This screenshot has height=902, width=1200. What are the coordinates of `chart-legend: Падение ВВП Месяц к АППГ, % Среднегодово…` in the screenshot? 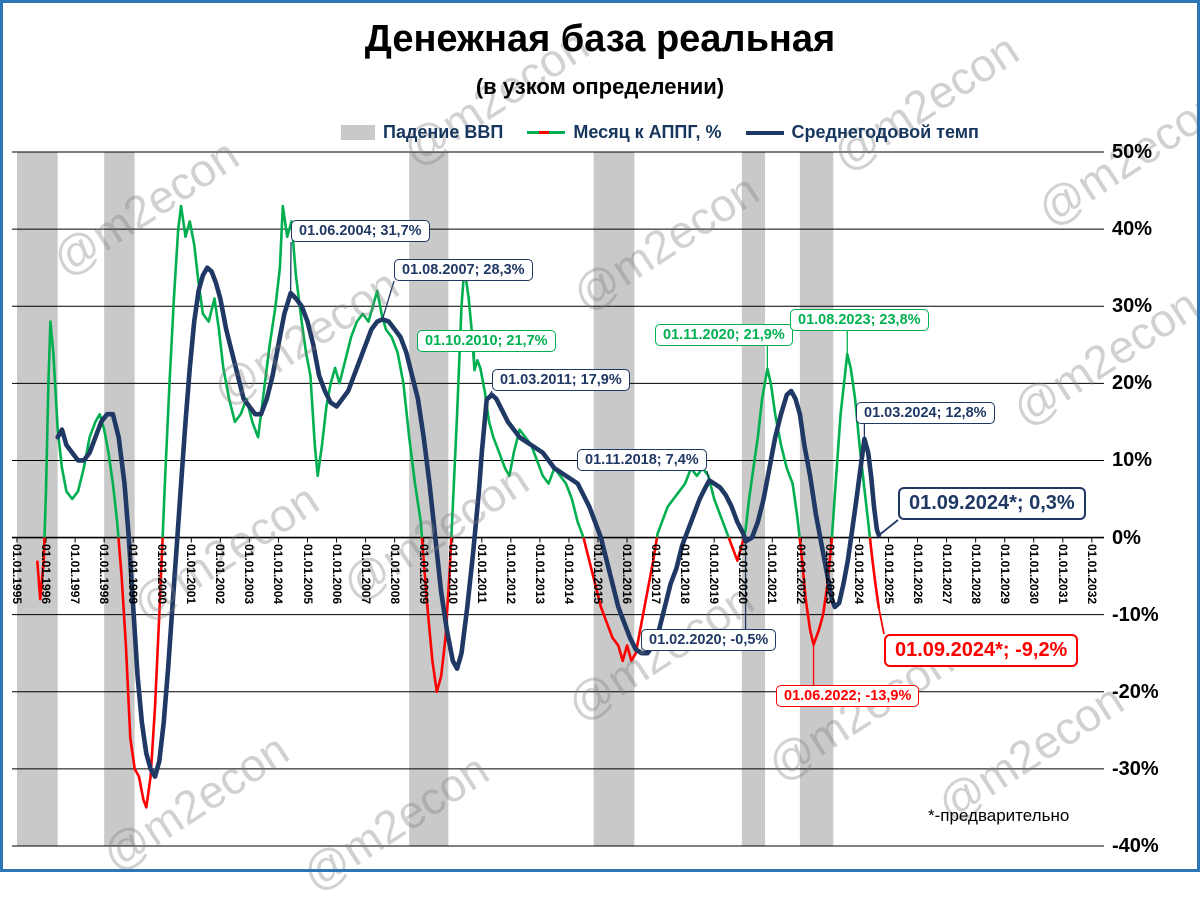 It's located at (660, 132).